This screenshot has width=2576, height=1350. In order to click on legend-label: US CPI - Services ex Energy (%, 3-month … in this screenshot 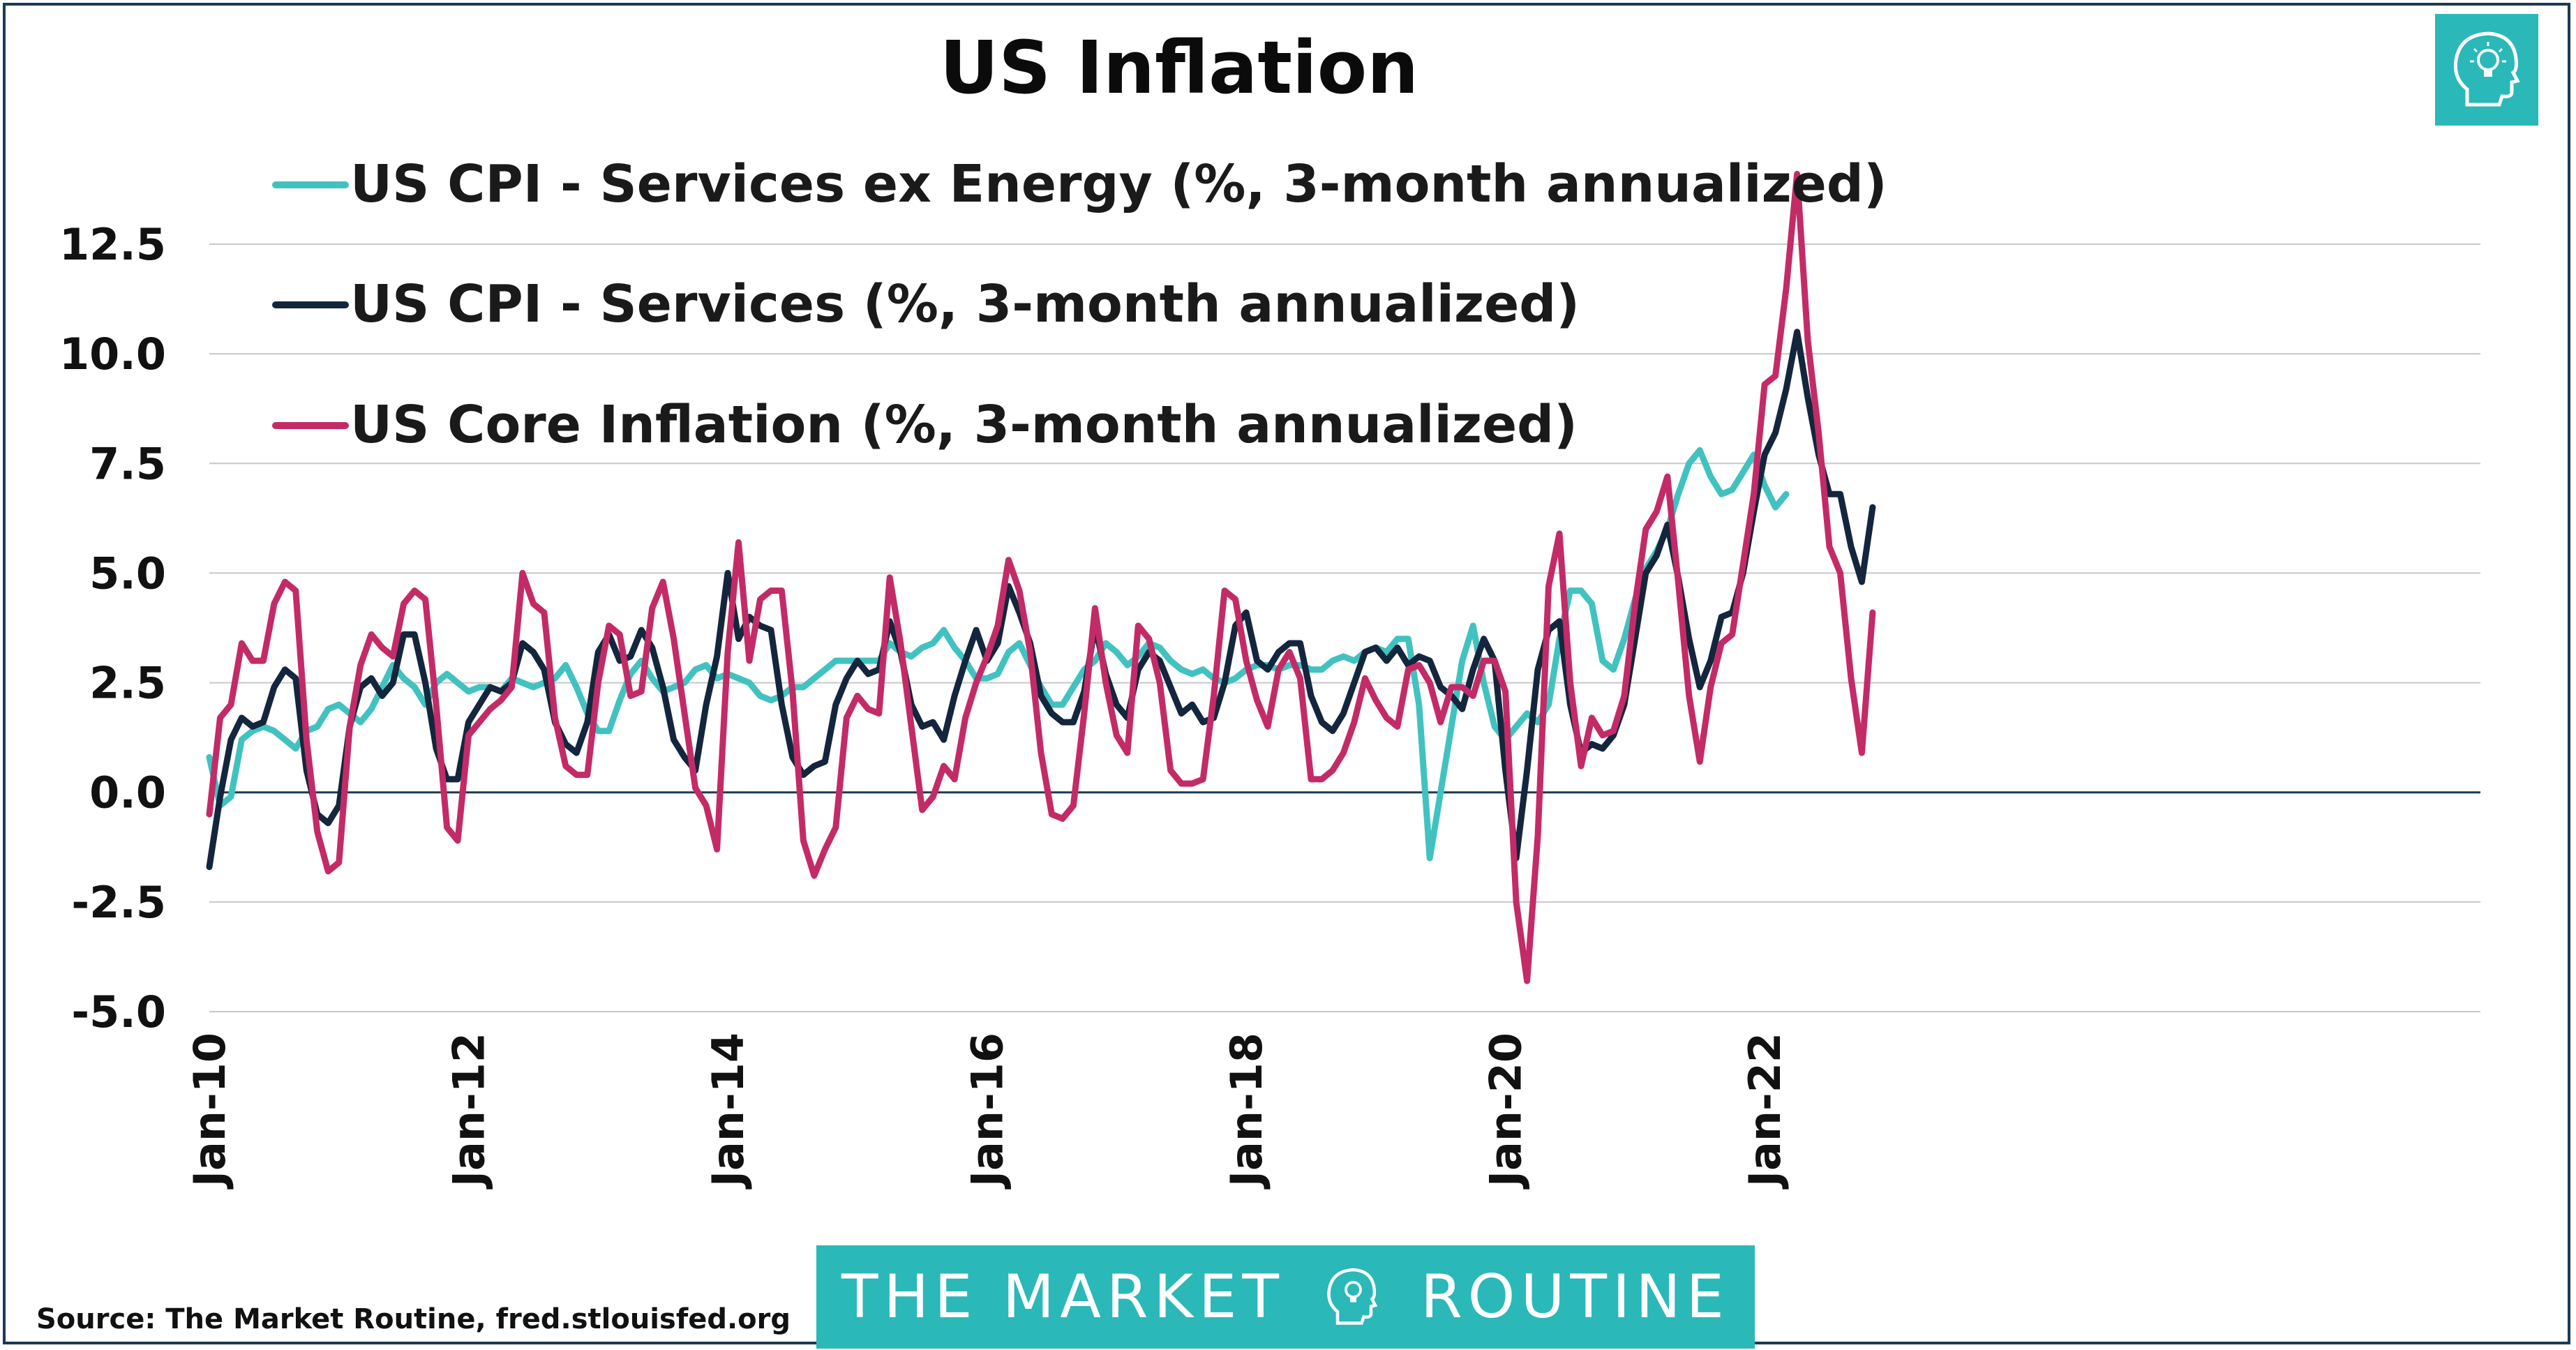, I will do `click(1118, 184)`.